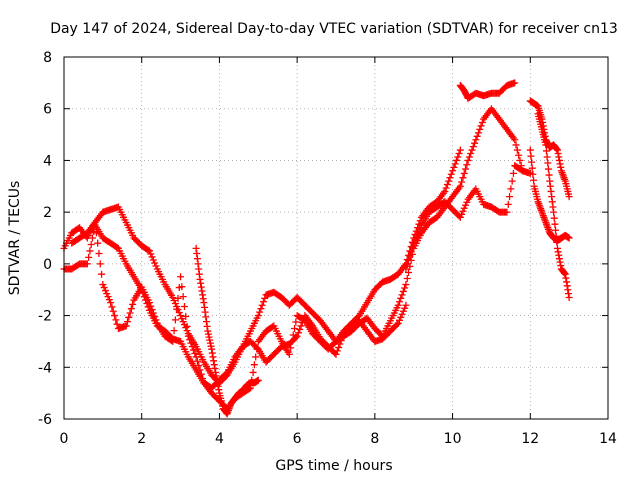 This screenshot has width=640, height=480. Describe the element at coordinates (297, 439) in the screenshot. I see `x-tick-label: 6` at that location.